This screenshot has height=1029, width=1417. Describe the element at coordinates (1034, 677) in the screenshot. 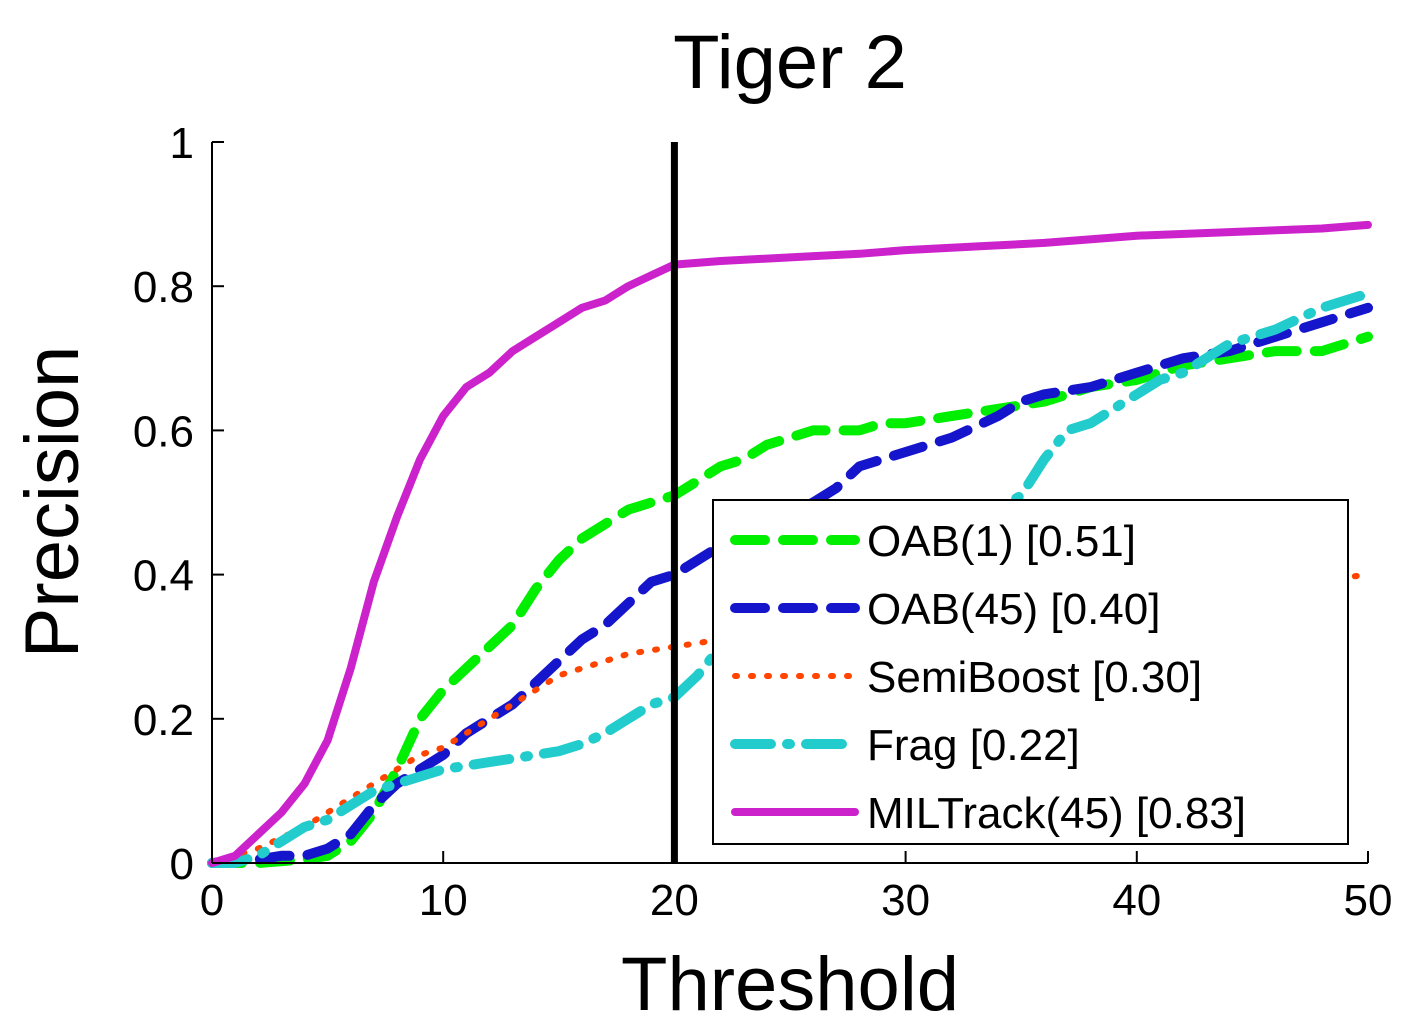

I see `legend-label-2: SemiBoost [0.30]` at that location.